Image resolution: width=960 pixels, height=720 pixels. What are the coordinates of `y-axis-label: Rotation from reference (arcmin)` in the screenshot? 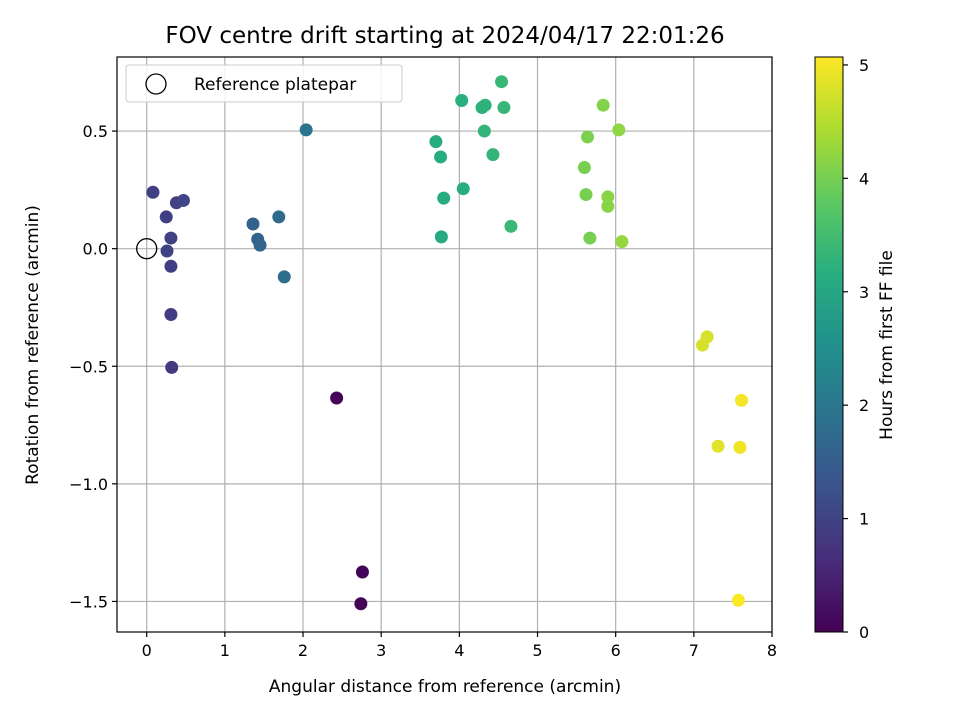 It's located at (33, 345).